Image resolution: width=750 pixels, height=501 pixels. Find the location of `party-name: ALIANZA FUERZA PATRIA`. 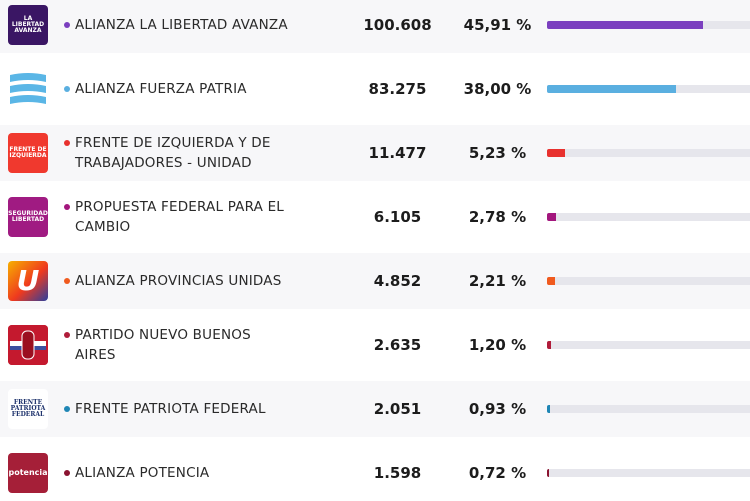

party-name: ALIANZA FUERZA PATRIA is located at coordinates (161, 89).